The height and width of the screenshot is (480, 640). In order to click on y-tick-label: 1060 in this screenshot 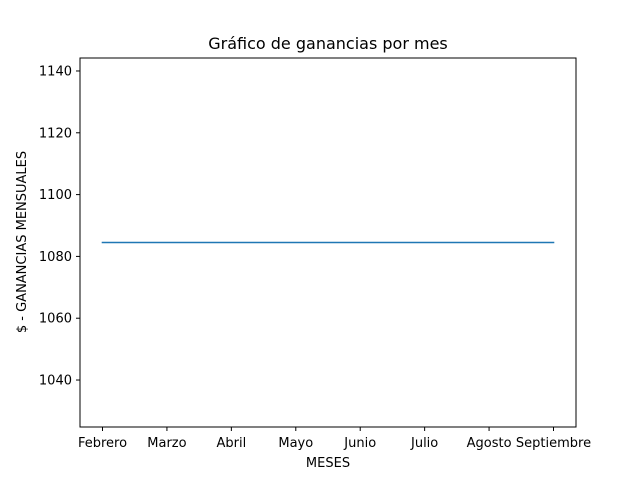, I will do `click(55, 319)`.